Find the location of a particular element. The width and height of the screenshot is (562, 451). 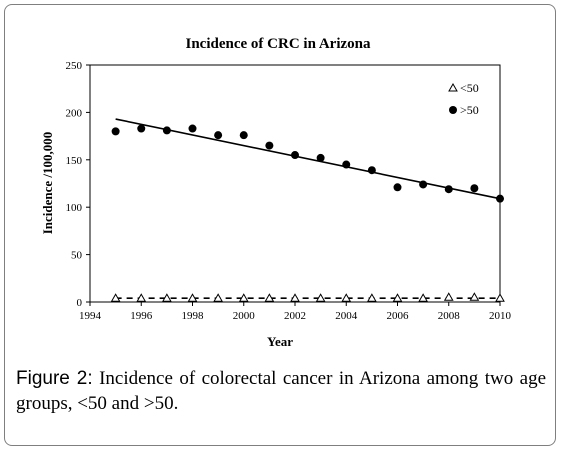

y-tick-label: 50 is located at coordinates (77, 256).